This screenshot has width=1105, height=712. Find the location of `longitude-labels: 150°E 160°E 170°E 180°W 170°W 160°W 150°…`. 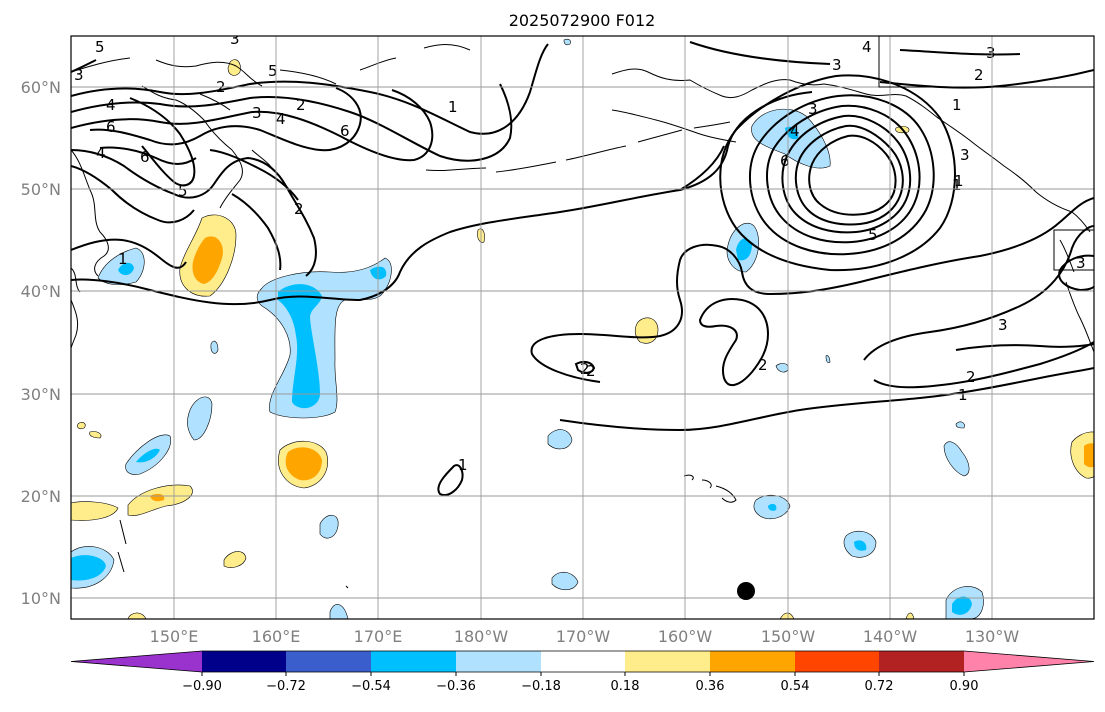

longitude-labels: 150°E 160°E 170°E 180°W 170°W 160°W 150°… is located at coordinates (585, 636).